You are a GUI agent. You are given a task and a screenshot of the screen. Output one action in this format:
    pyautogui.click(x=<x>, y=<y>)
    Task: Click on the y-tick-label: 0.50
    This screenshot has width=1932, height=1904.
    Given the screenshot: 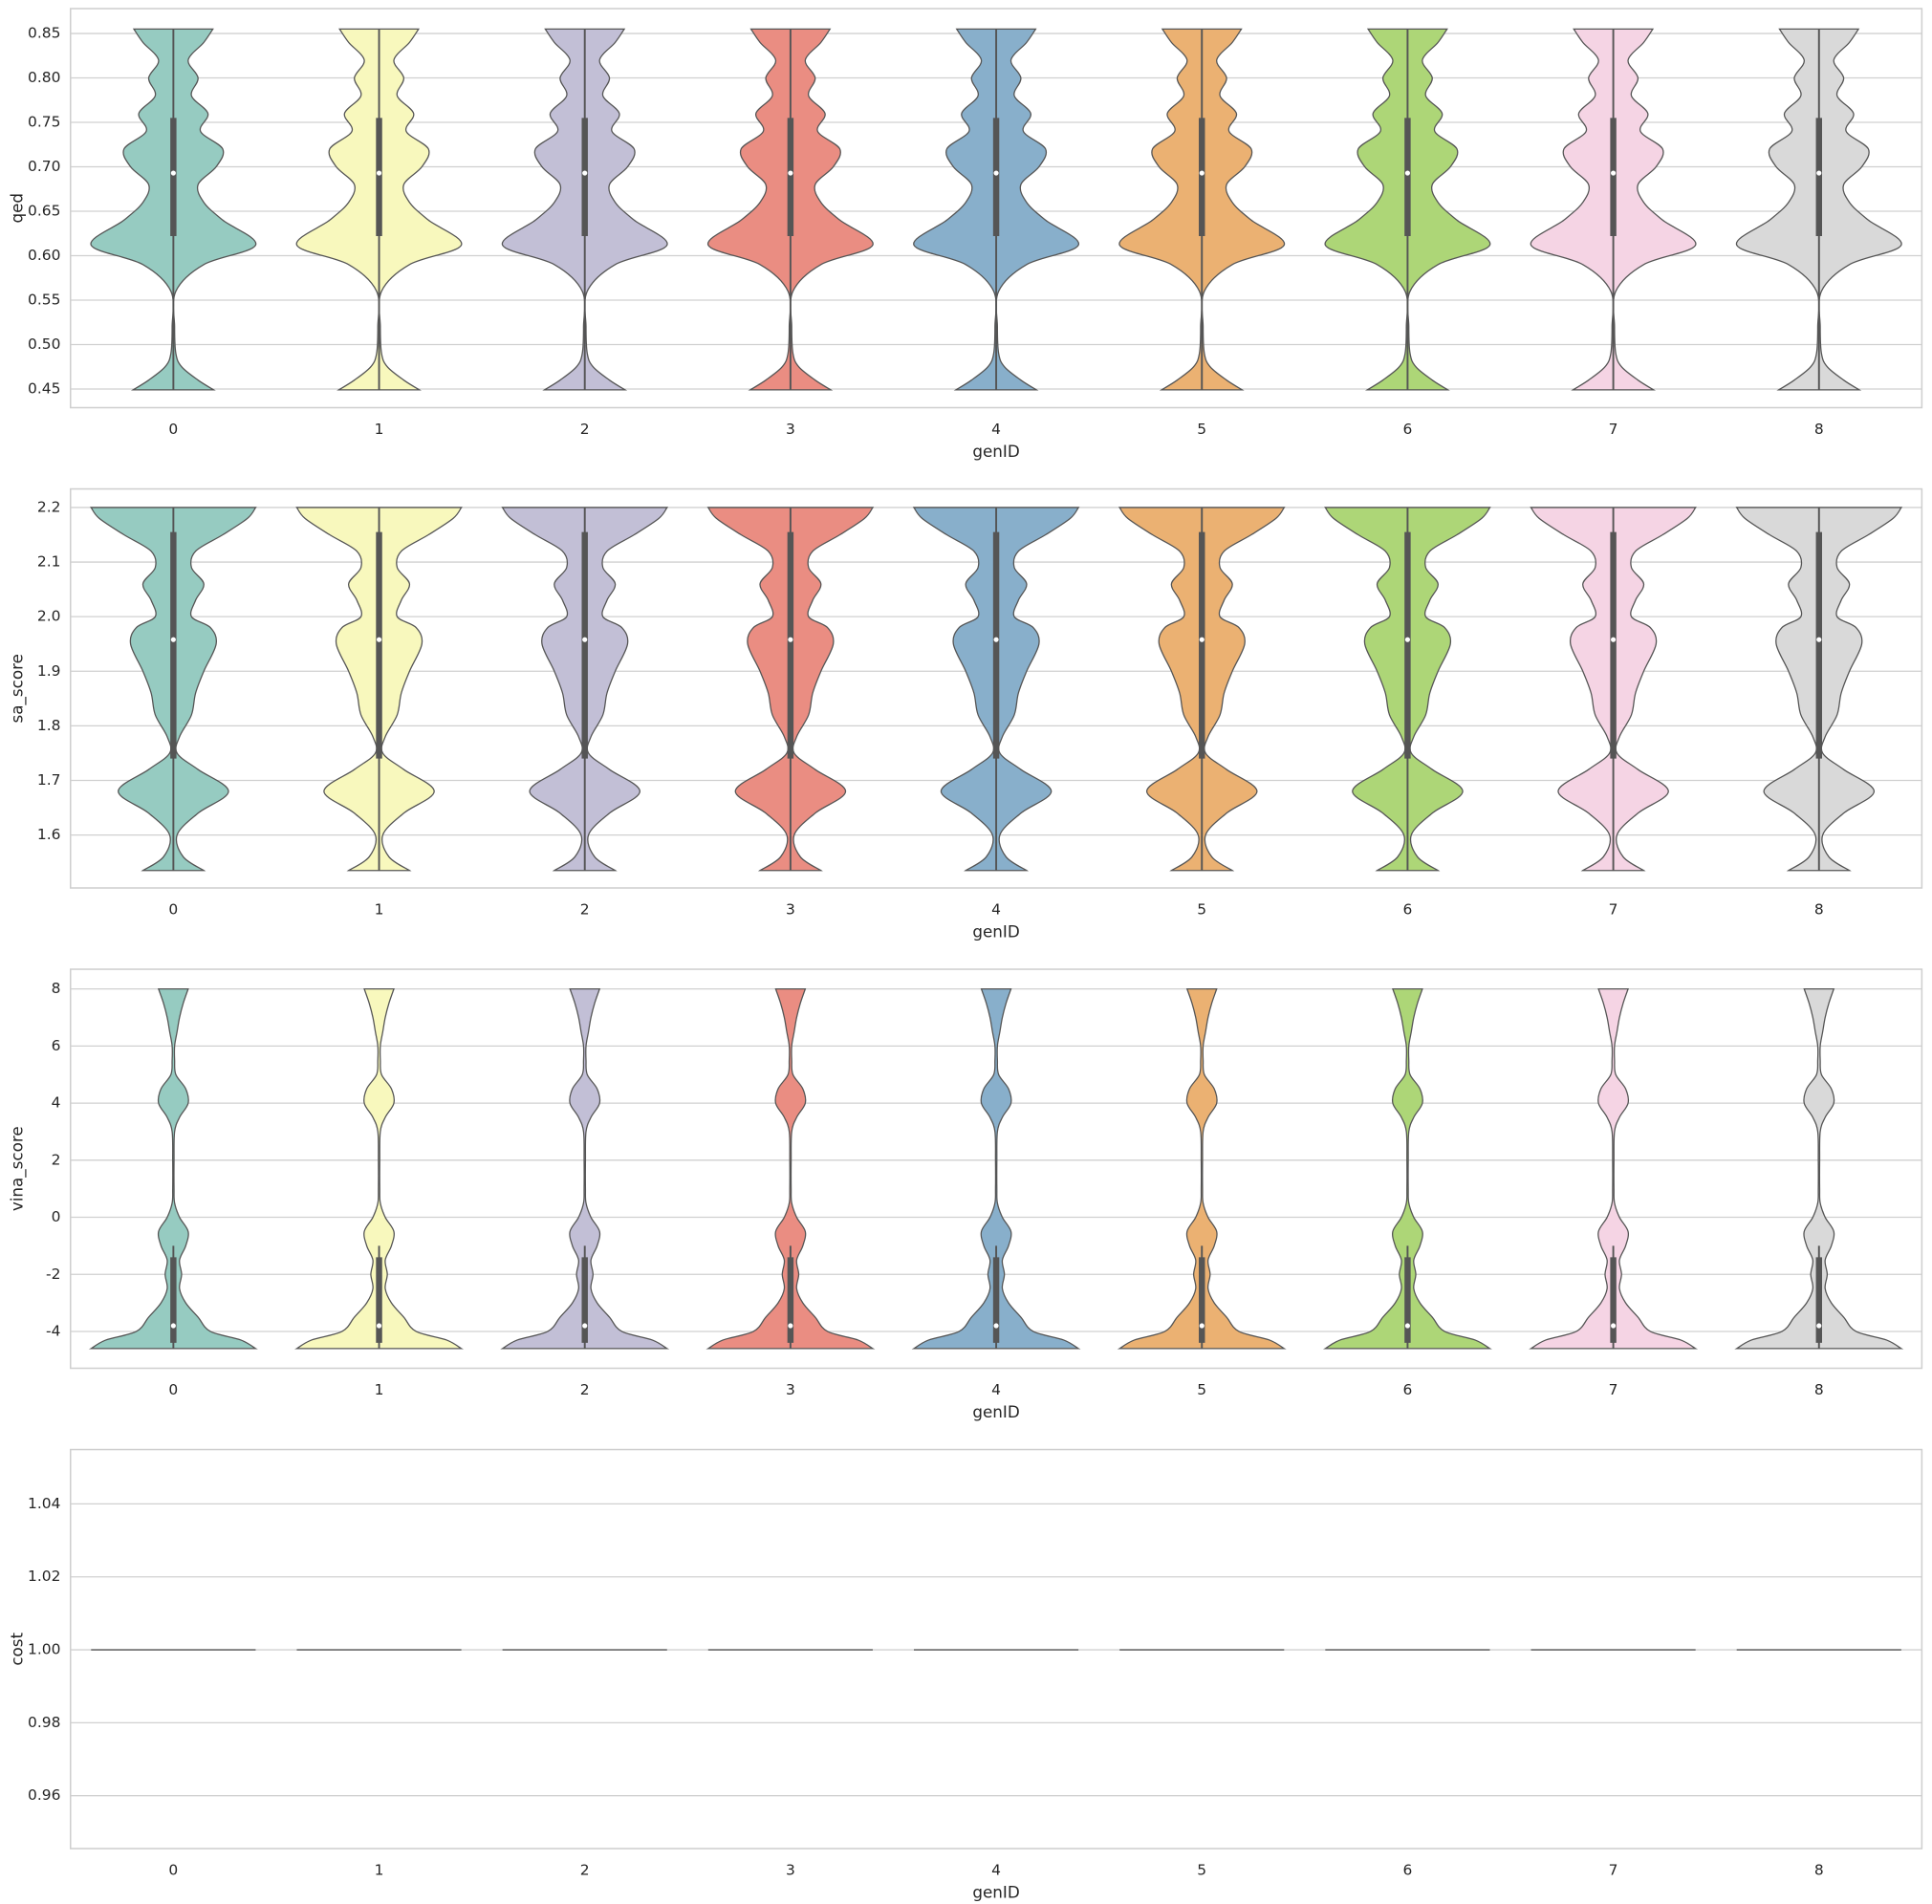 What is the action you would take?
    pyautogui.click(x=44, y=344)
    